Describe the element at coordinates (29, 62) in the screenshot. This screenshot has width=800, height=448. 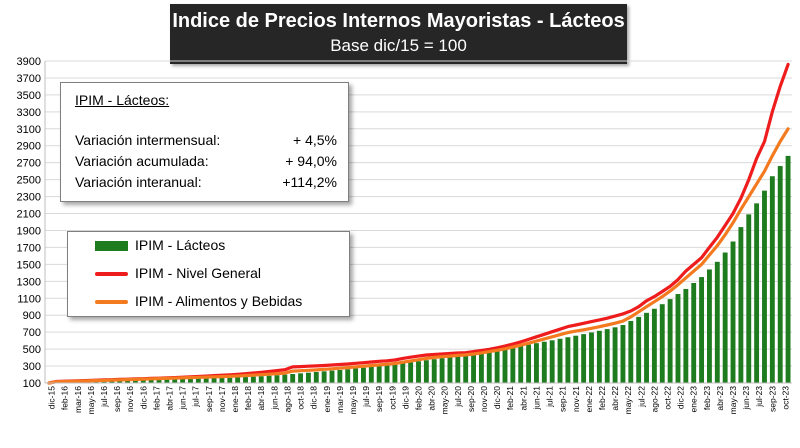
I see `y-tick-label: 3900` at that location.